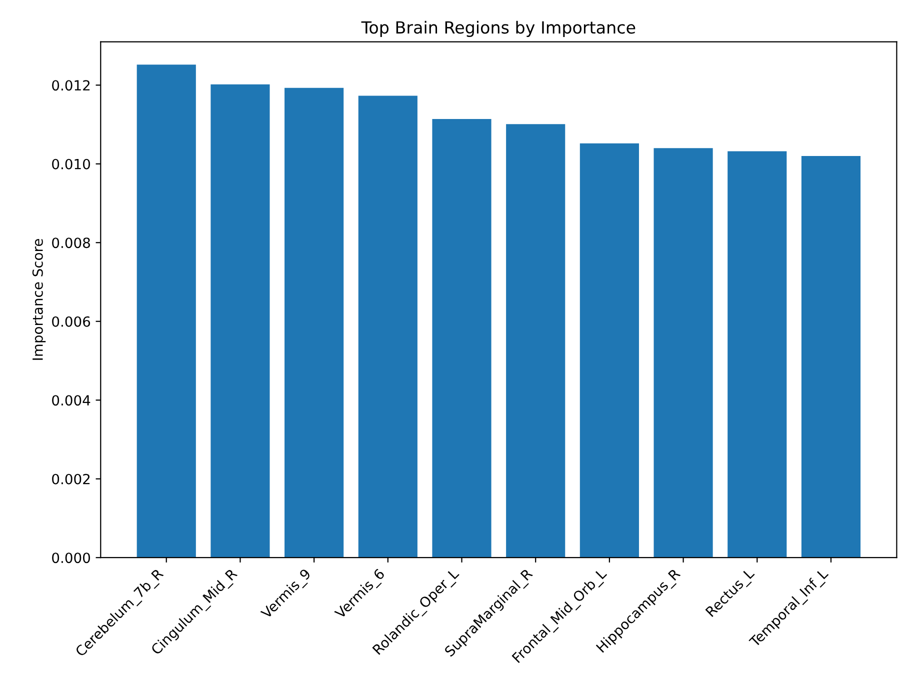  I want to click on y-tick-label: 0.000, so click(71, 558).